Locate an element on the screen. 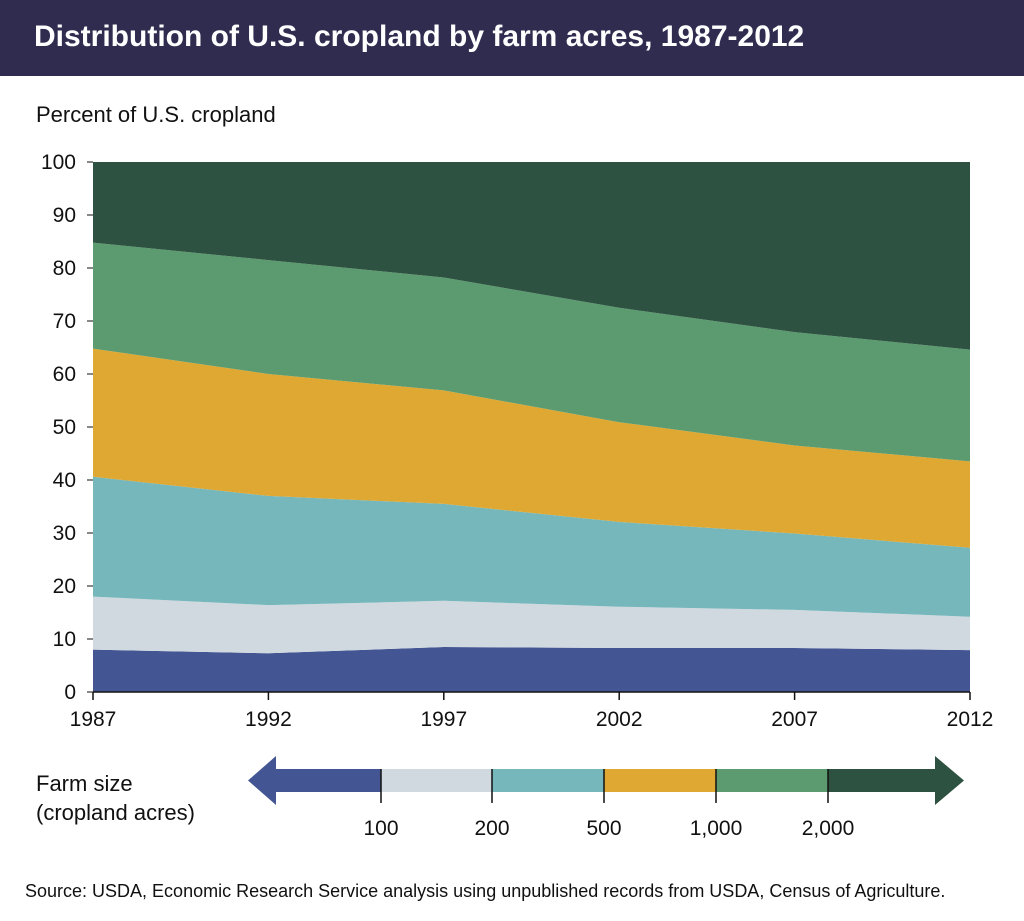  legend-bar is located at coordinates (606, 780).